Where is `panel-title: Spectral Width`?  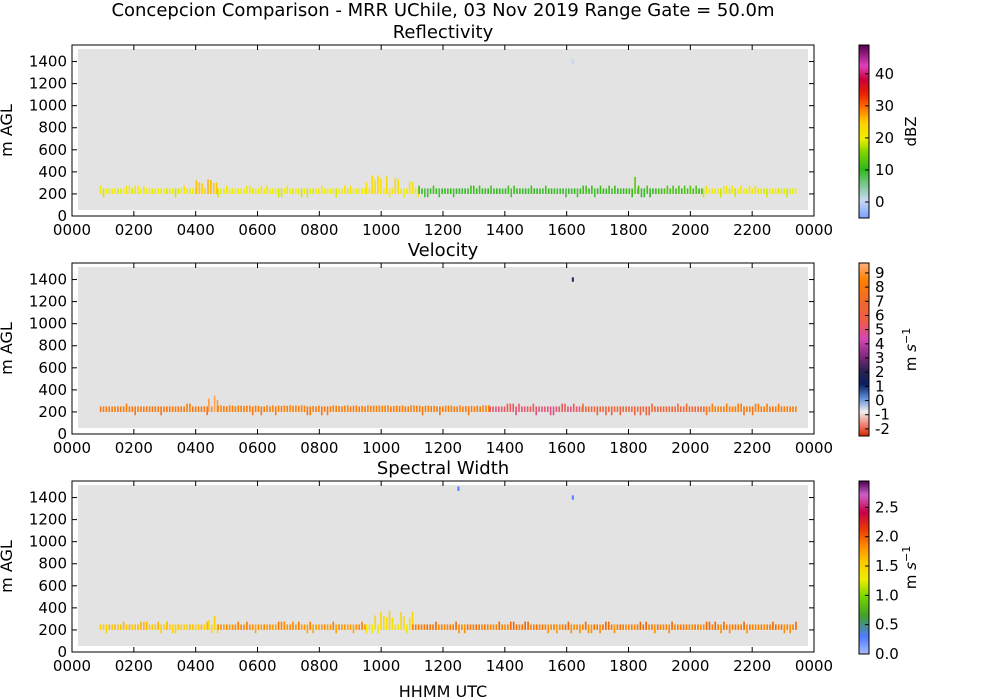
panel-title: Spectral Width is located at coordinates (443, 468).